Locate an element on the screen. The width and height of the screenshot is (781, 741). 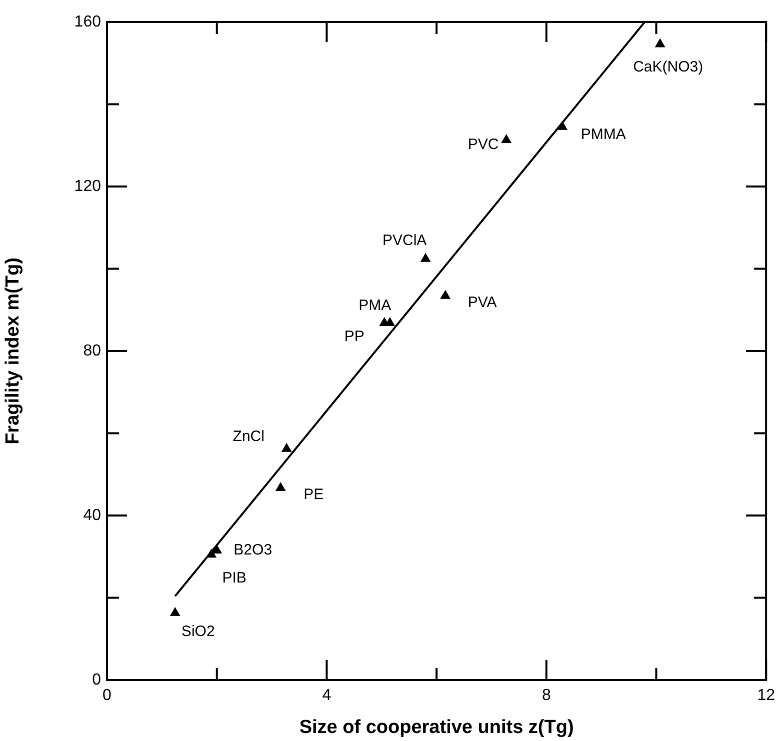
annotation: PVClA is located at coordinates (404, 241).